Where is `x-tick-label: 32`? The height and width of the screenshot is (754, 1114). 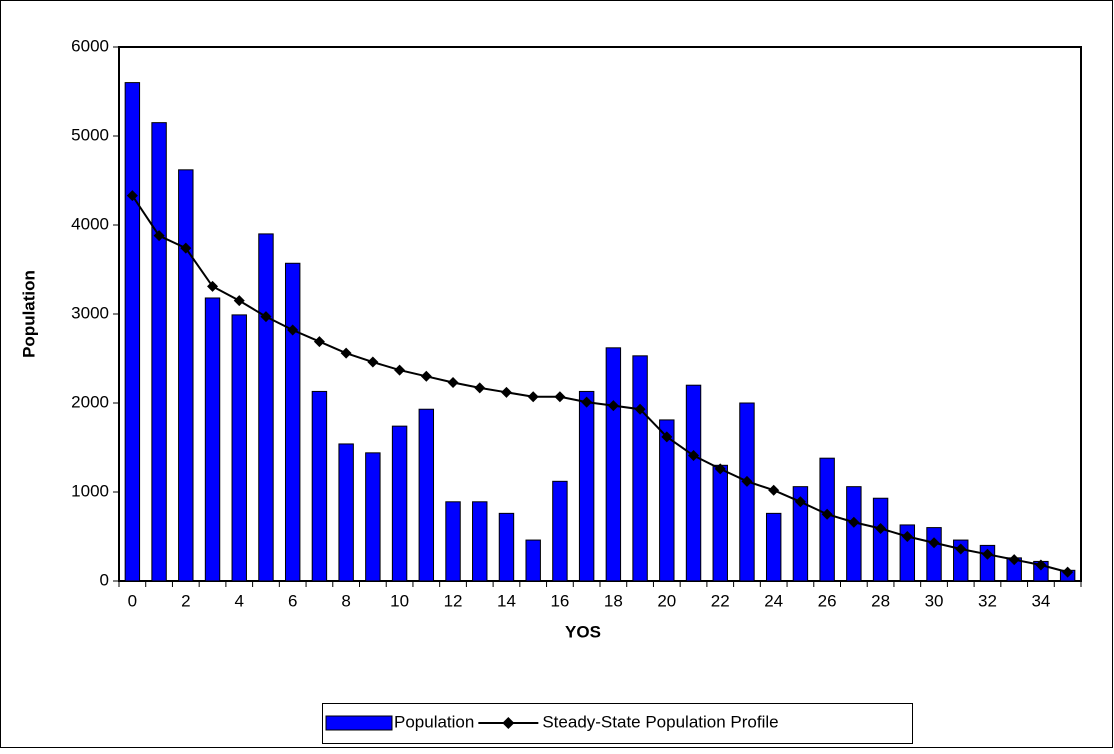
x-tick-label: 32 is located at coordinates (987, 600).